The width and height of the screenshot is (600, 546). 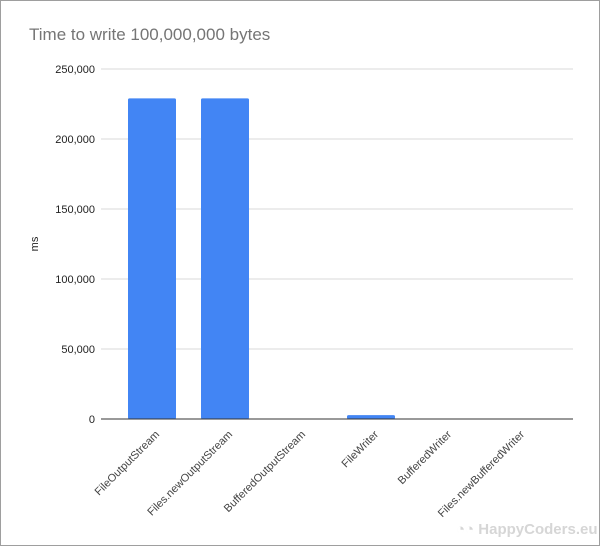 What do you see at coordinates (425, 457) in the screenshot?
I see `x-tick-label: BufferedWriter` at bounding box center [425, 457].